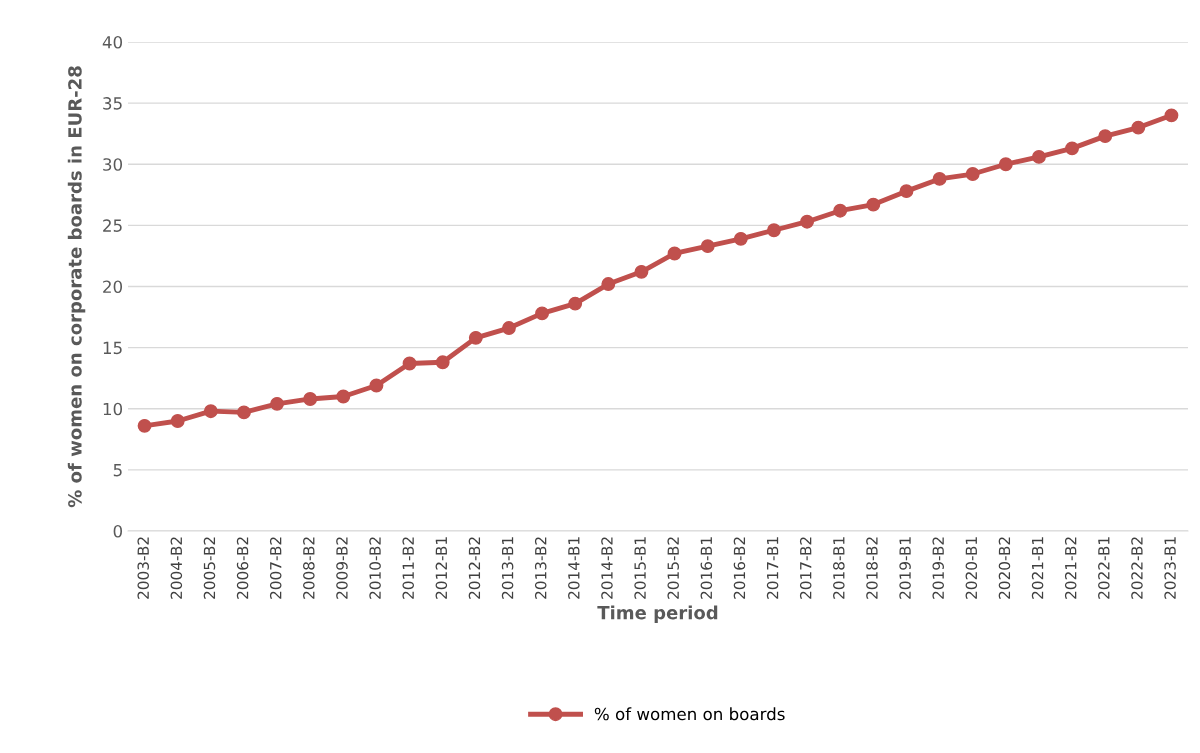 This screenshot has width=1200, height=753. I want to click on x-tick-label: 2014-B2, so click(607, 568).